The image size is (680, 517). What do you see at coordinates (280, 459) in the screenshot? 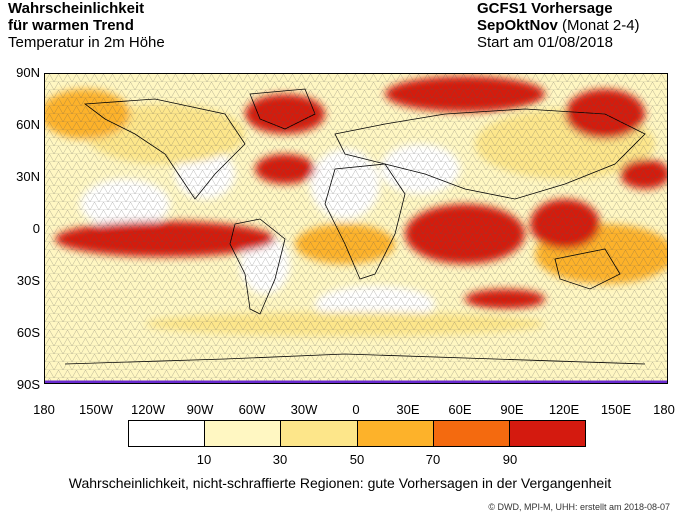
I see `legend-tick-30: 30` at bounding box center [280, 459].